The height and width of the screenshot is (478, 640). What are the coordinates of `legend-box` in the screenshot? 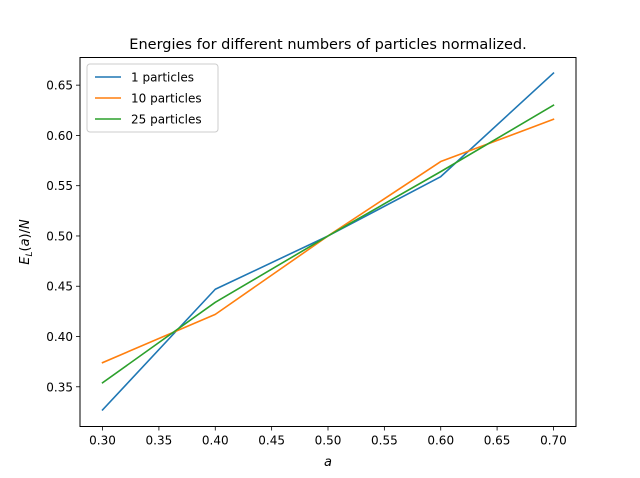 It's located at (152, 98).